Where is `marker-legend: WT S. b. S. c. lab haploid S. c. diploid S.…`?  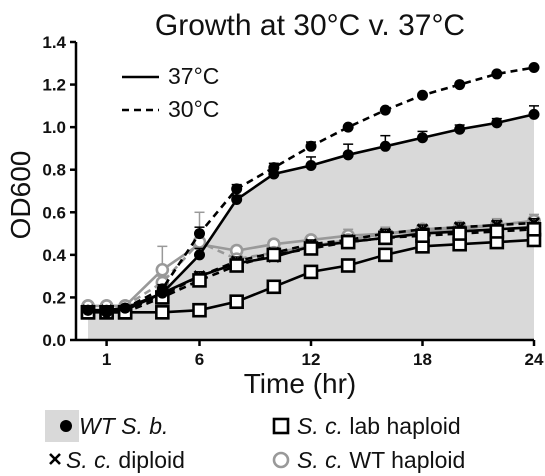
marker-legend: WT S. b. S. c. lab haploid S. c. diploid S.… is located at coordinates (255, 441).